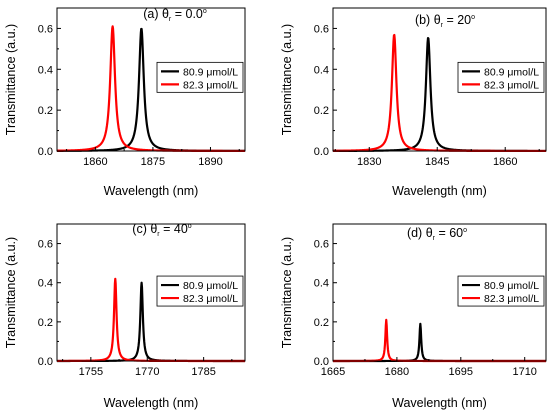 This screenshot has height=416, width=550. What do you see at coordinates (461, 372) in the screenshot?
I see `x-tick-label: 1695` at bounding box center [461, 372].